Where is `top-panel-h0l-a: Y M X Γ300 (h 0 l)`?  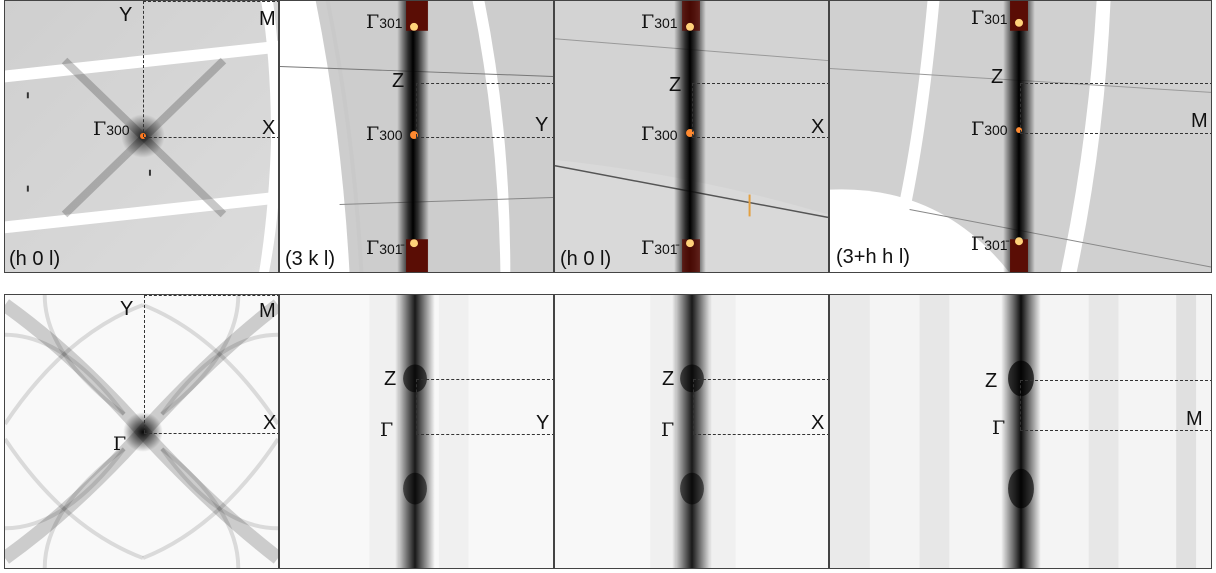
top-panel-h0l-a: Y M X Γ300 (h 0 l) is located at coordinates (141, 136).